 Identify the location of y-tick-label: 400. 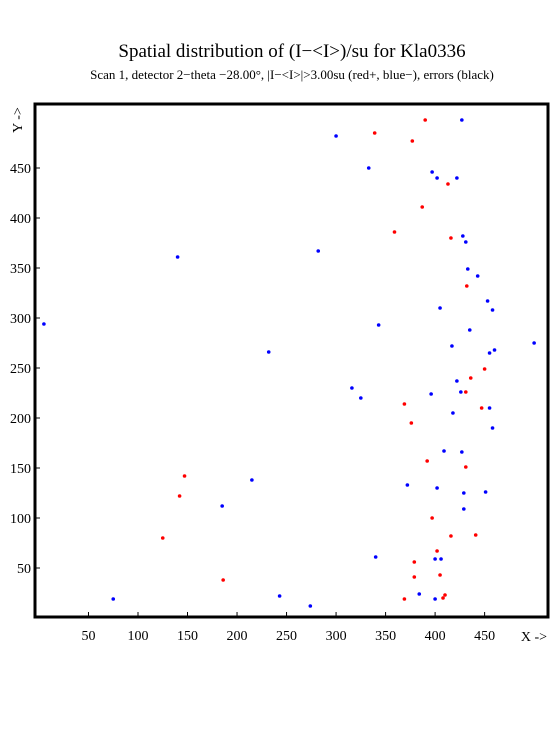
(20, 219).